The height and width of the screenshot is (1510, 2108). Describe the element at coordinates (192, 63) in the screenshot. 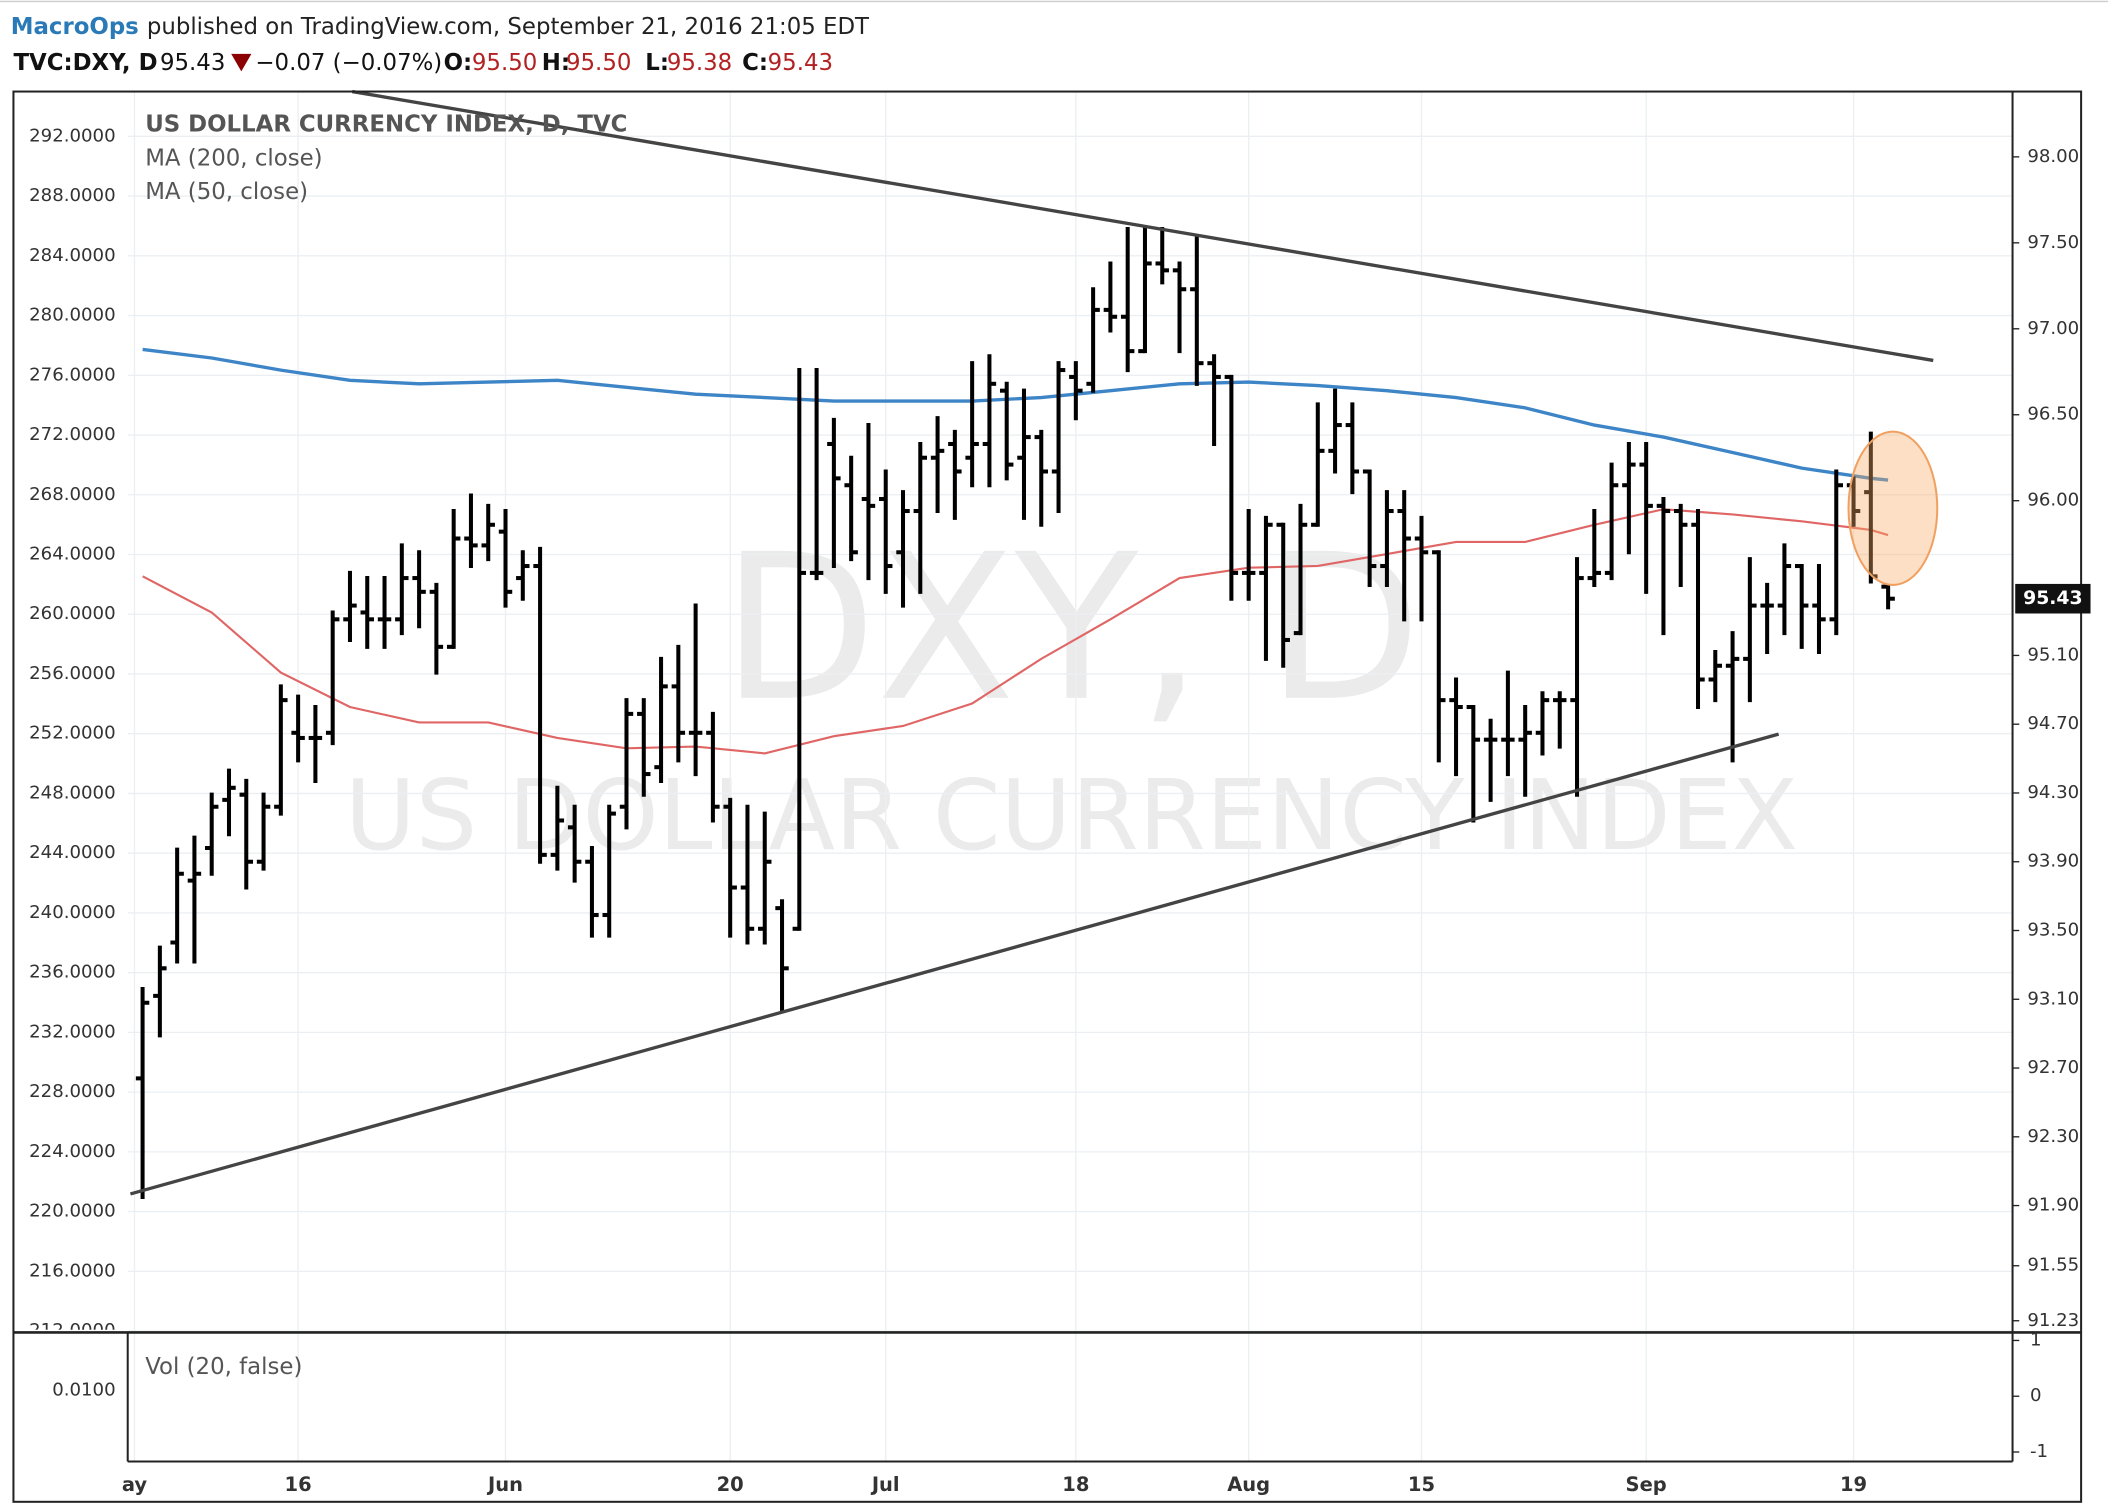

I see `price: 95.43` at that location.